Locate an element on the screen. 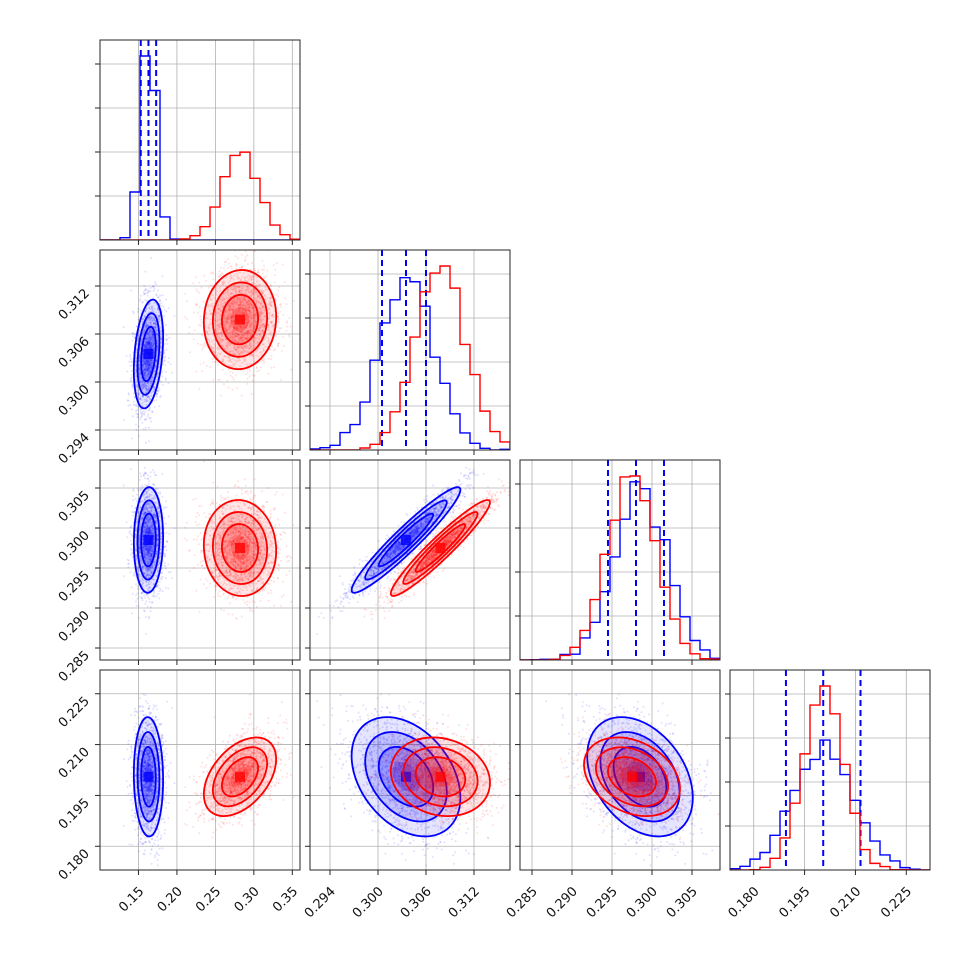 Image resolution: width=970 pixels, height=970 pixels. gridlines is located at coordinates (200, 140).